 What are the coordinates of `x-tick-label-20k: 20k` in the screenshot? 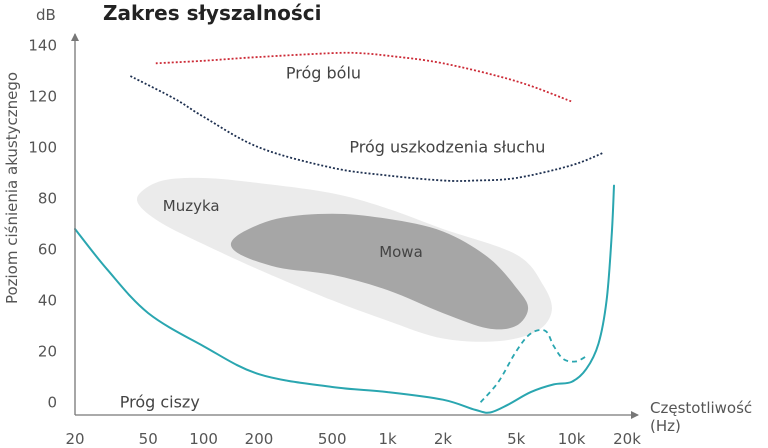 It's located at (627, 439).